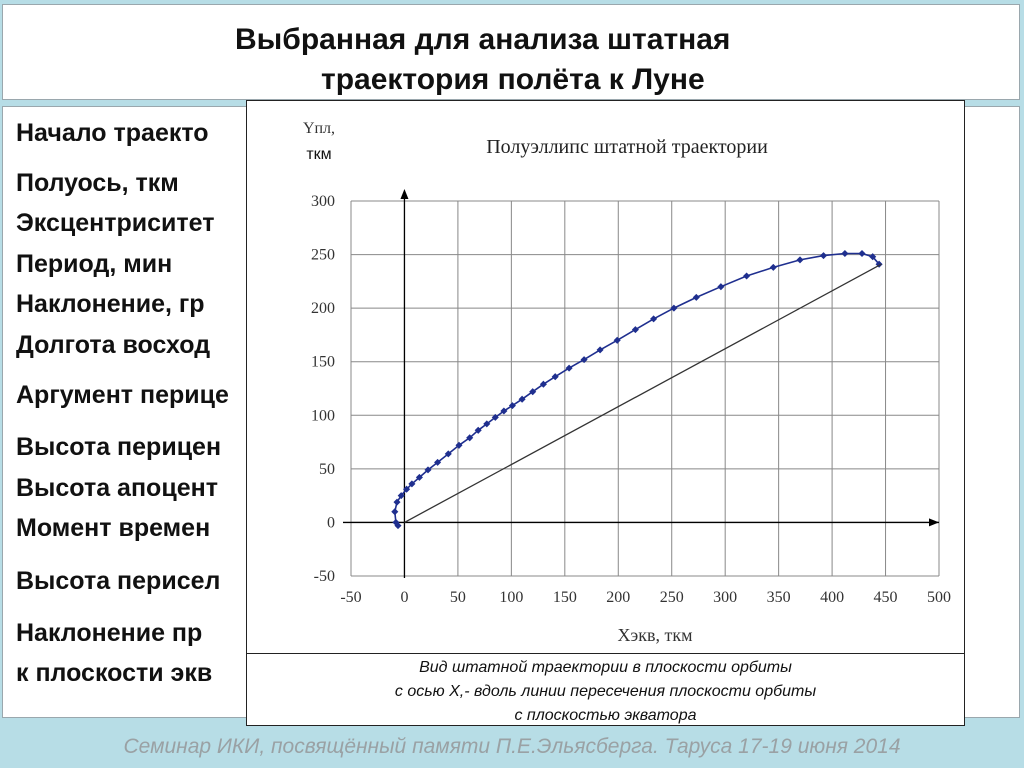  What do you see at coordinates (939, 597) in the screenshot?
I see `x-tick-label: 500` at bounding box center [939, 597].